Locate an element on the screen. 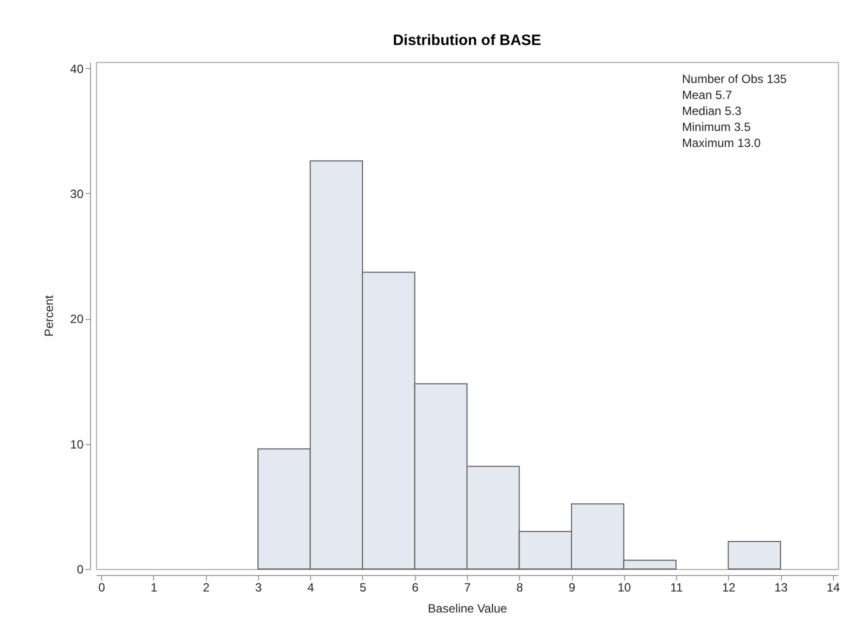 The width and height of the screenshot is (852, 643). x-tick-label: 8 is located at coordinates (520, 587).